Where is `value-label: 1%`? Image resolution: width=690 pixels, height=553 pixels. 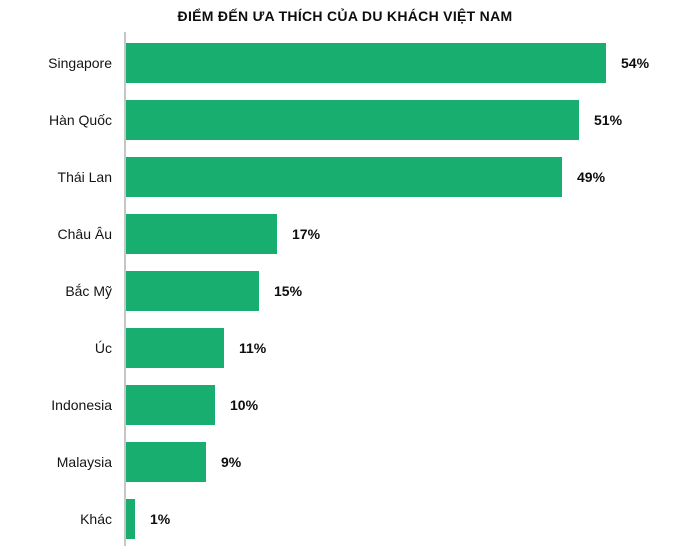 value-label: 1% is located at coordinates (160, 518).